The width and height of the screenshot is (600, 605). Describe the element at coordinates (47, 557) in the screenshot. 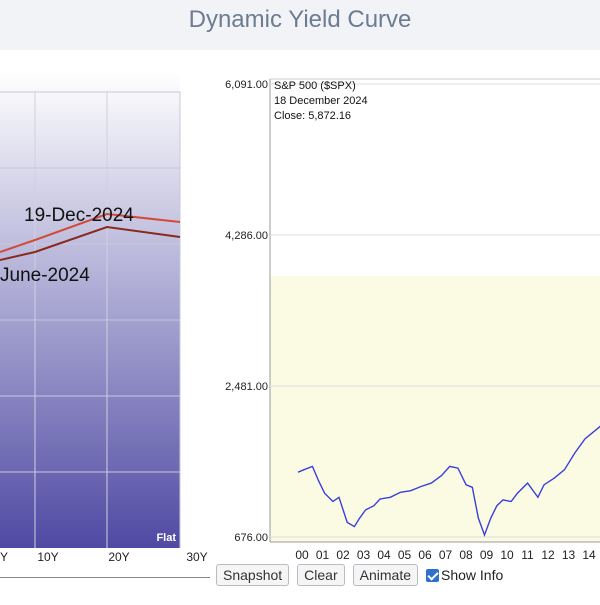

I see `yield-x-tick-1: 10Y` at that location.